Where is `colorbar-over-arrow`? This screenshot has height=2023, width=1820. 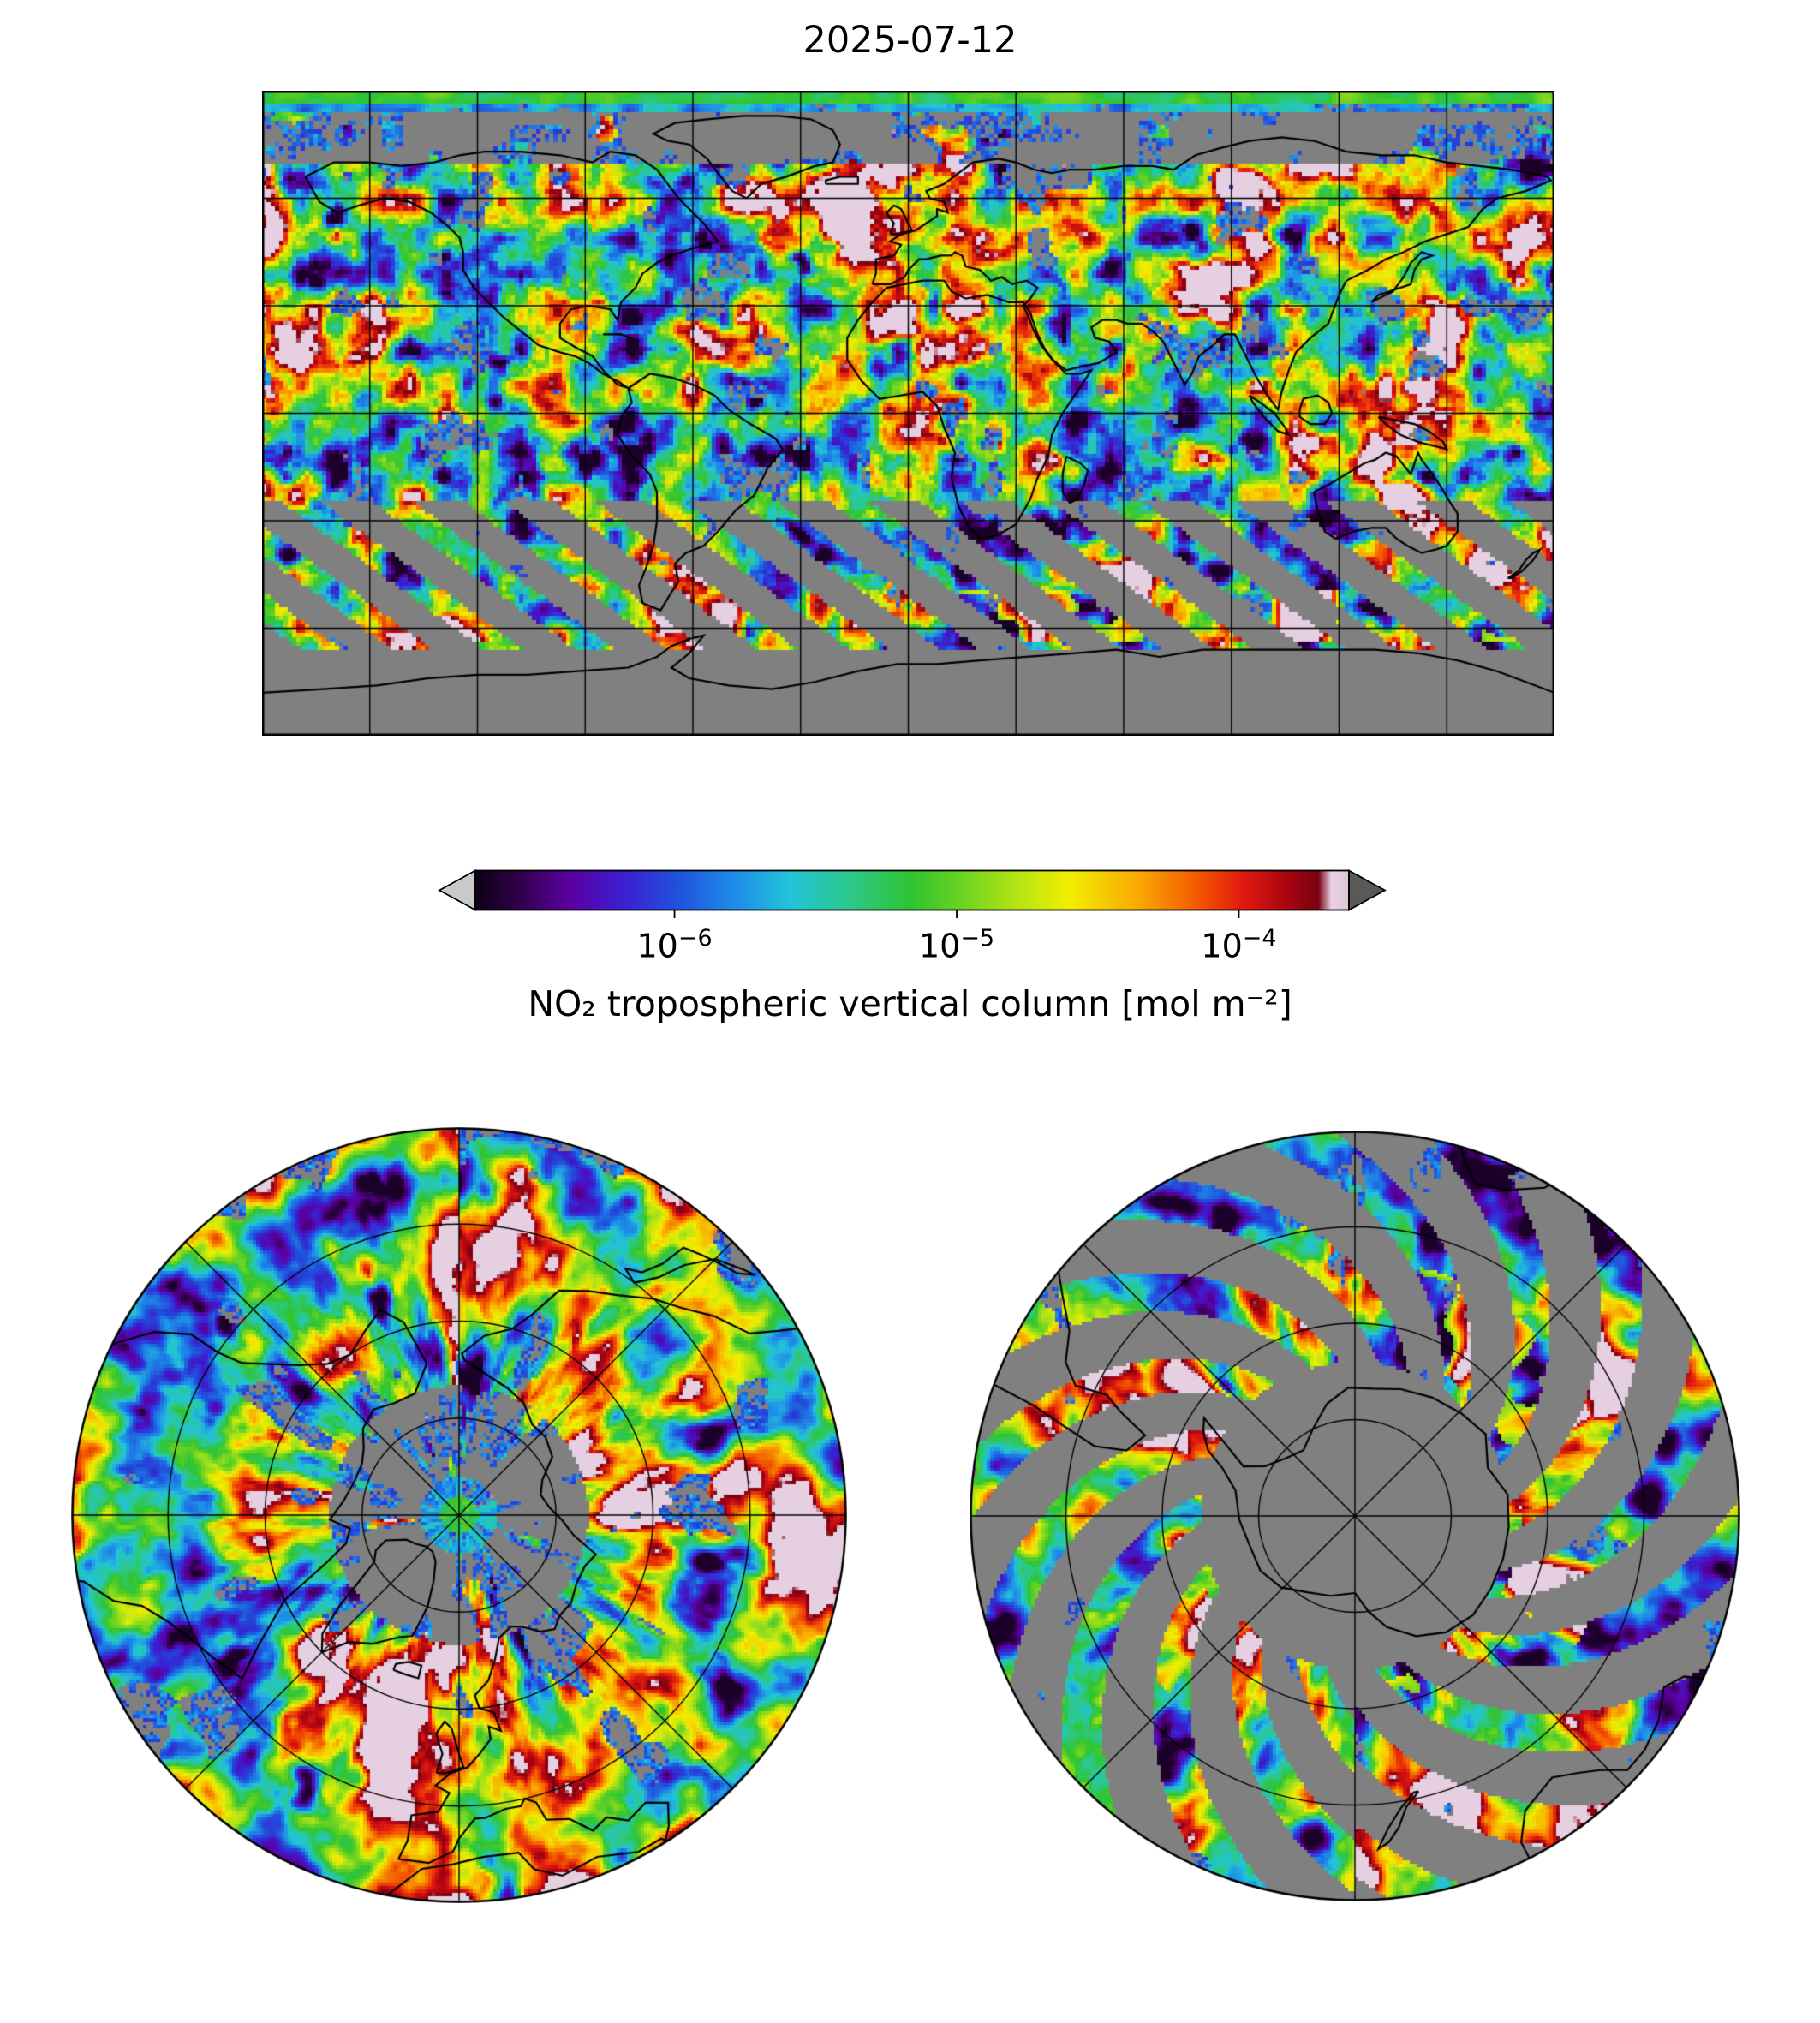
colorbar-over-arrow is located at coordinates (1367, 891).